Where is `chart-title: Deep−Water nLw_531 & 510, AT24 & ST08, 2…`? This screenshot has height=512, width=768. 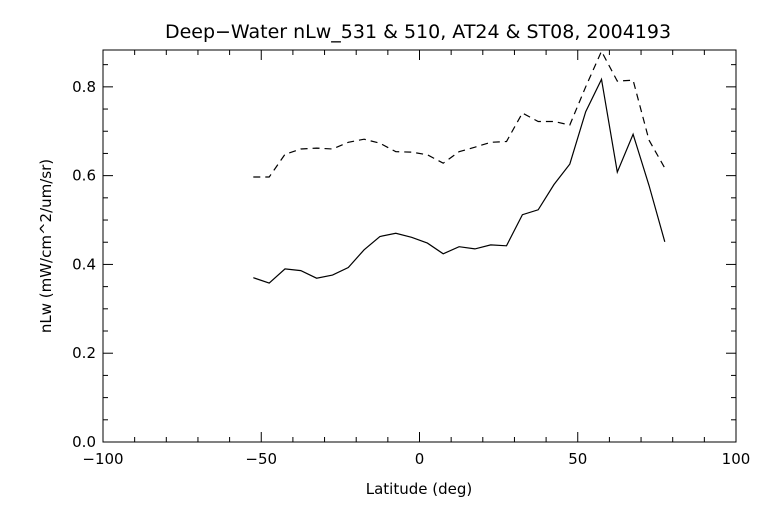 chart-title: Deep−Water nLw_531 & 510, AT24 & ST08, 2… is located at coordinates (418, 32).